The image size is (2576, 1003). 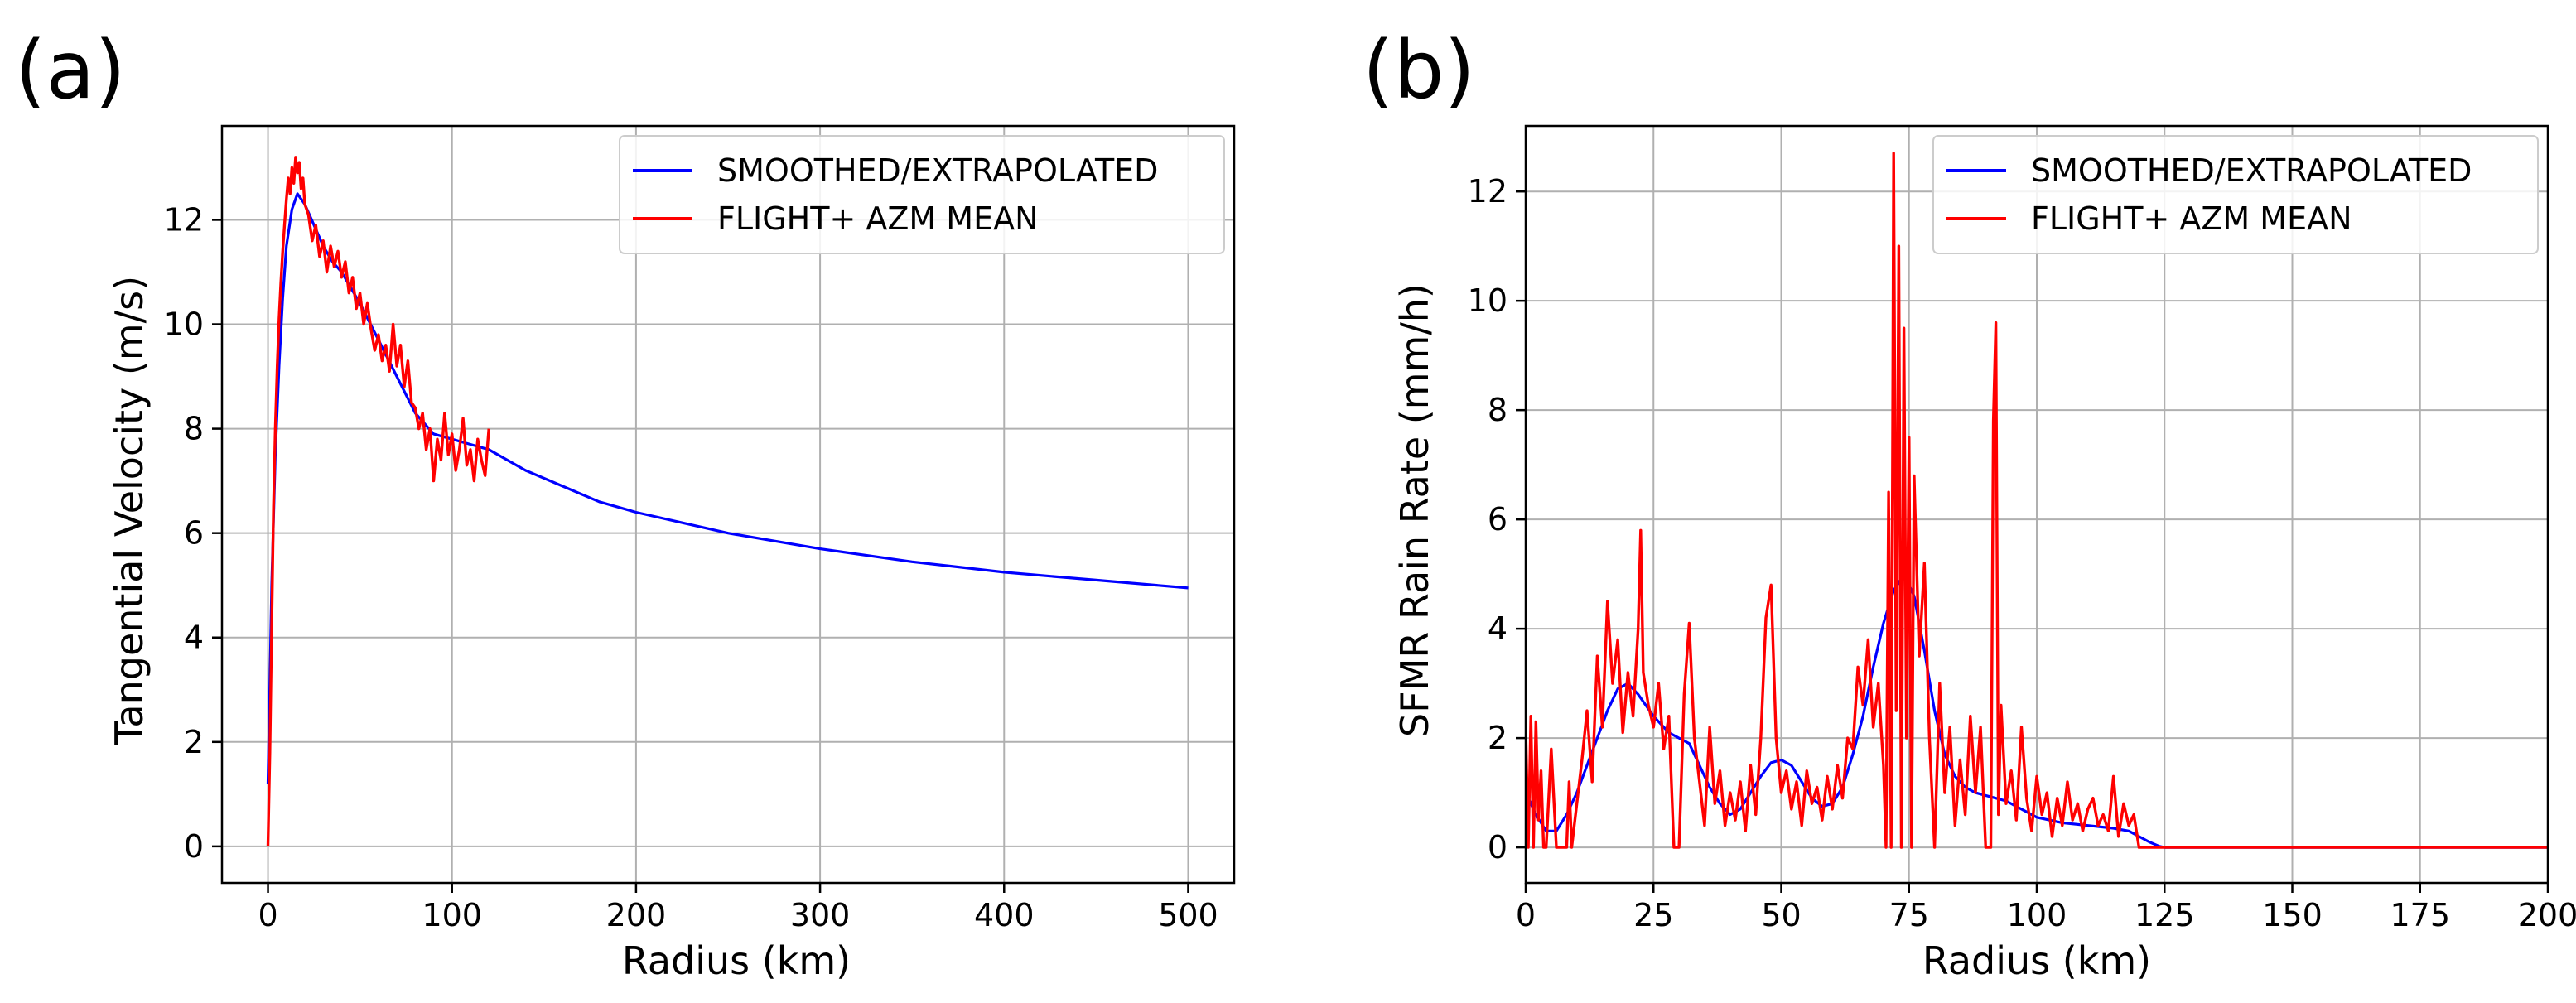 What do you see at coordinates (70, 71) in the screenshot?
I see `panel-letter-a: (a)` at bounding box center [70, 71].